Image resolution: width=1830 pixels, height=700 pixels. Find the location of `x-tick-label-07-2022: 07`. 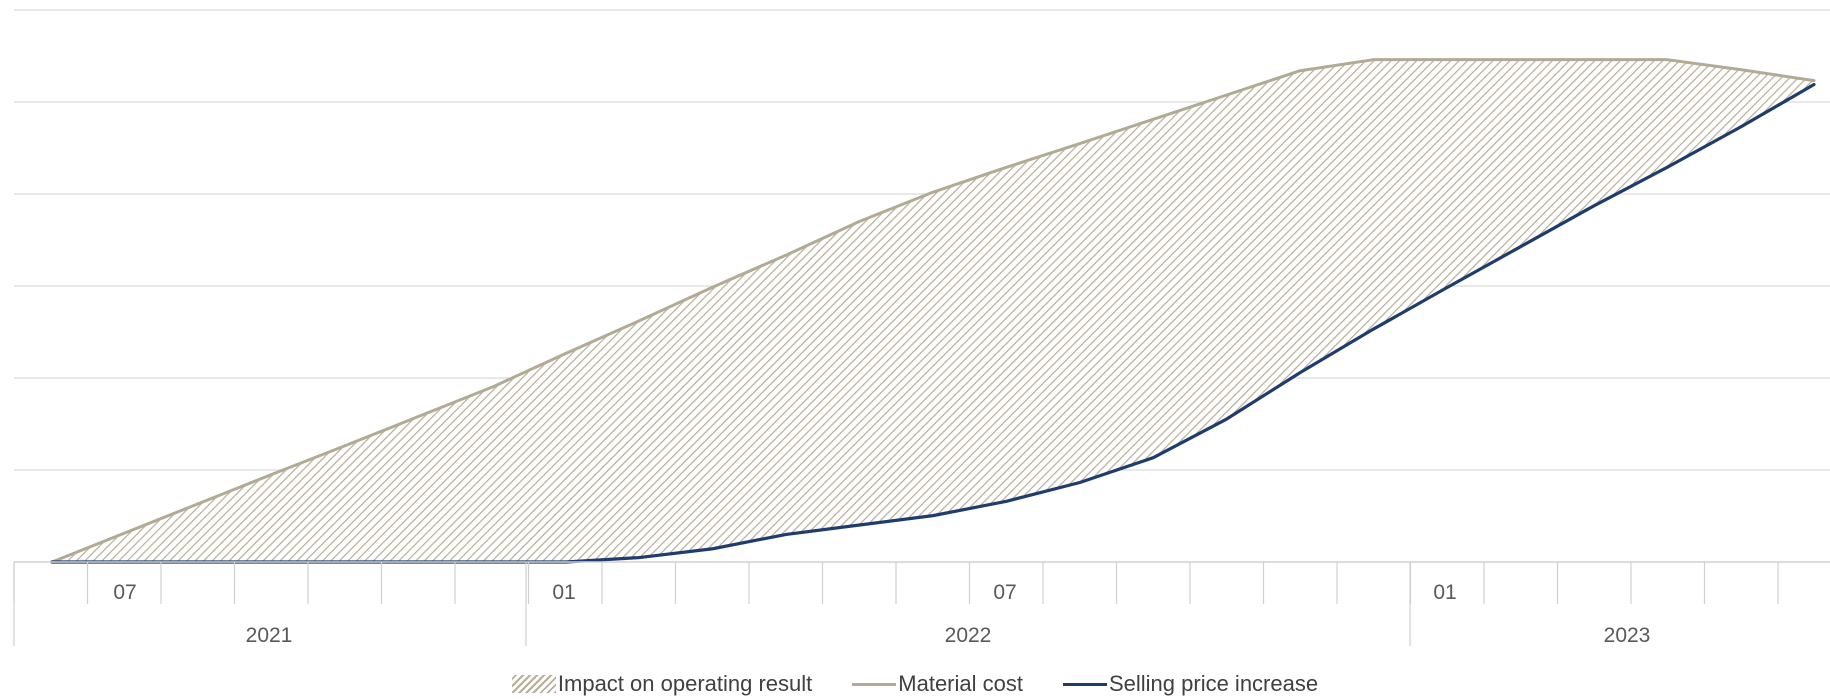

x-tick-label-07-2022: 07 is located at coordinates (1004, 592).